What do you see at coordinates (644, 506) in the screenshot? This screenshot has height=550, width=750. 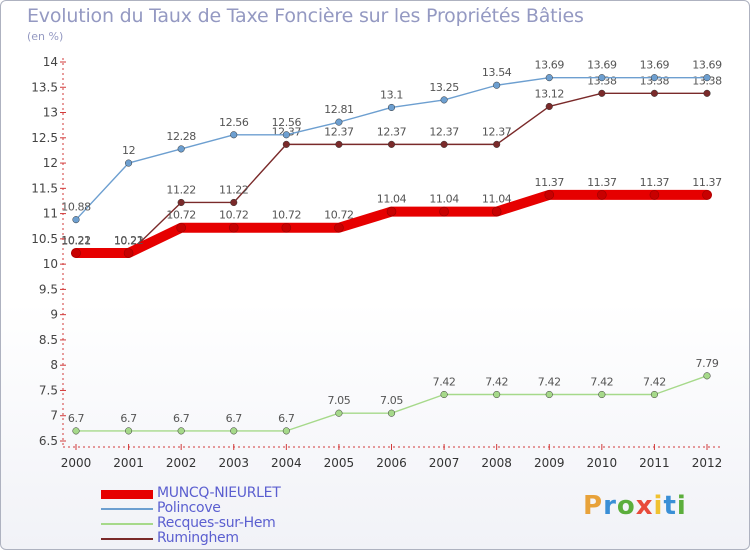 I see `logo-letter: x` at bounding box center [644, 506].